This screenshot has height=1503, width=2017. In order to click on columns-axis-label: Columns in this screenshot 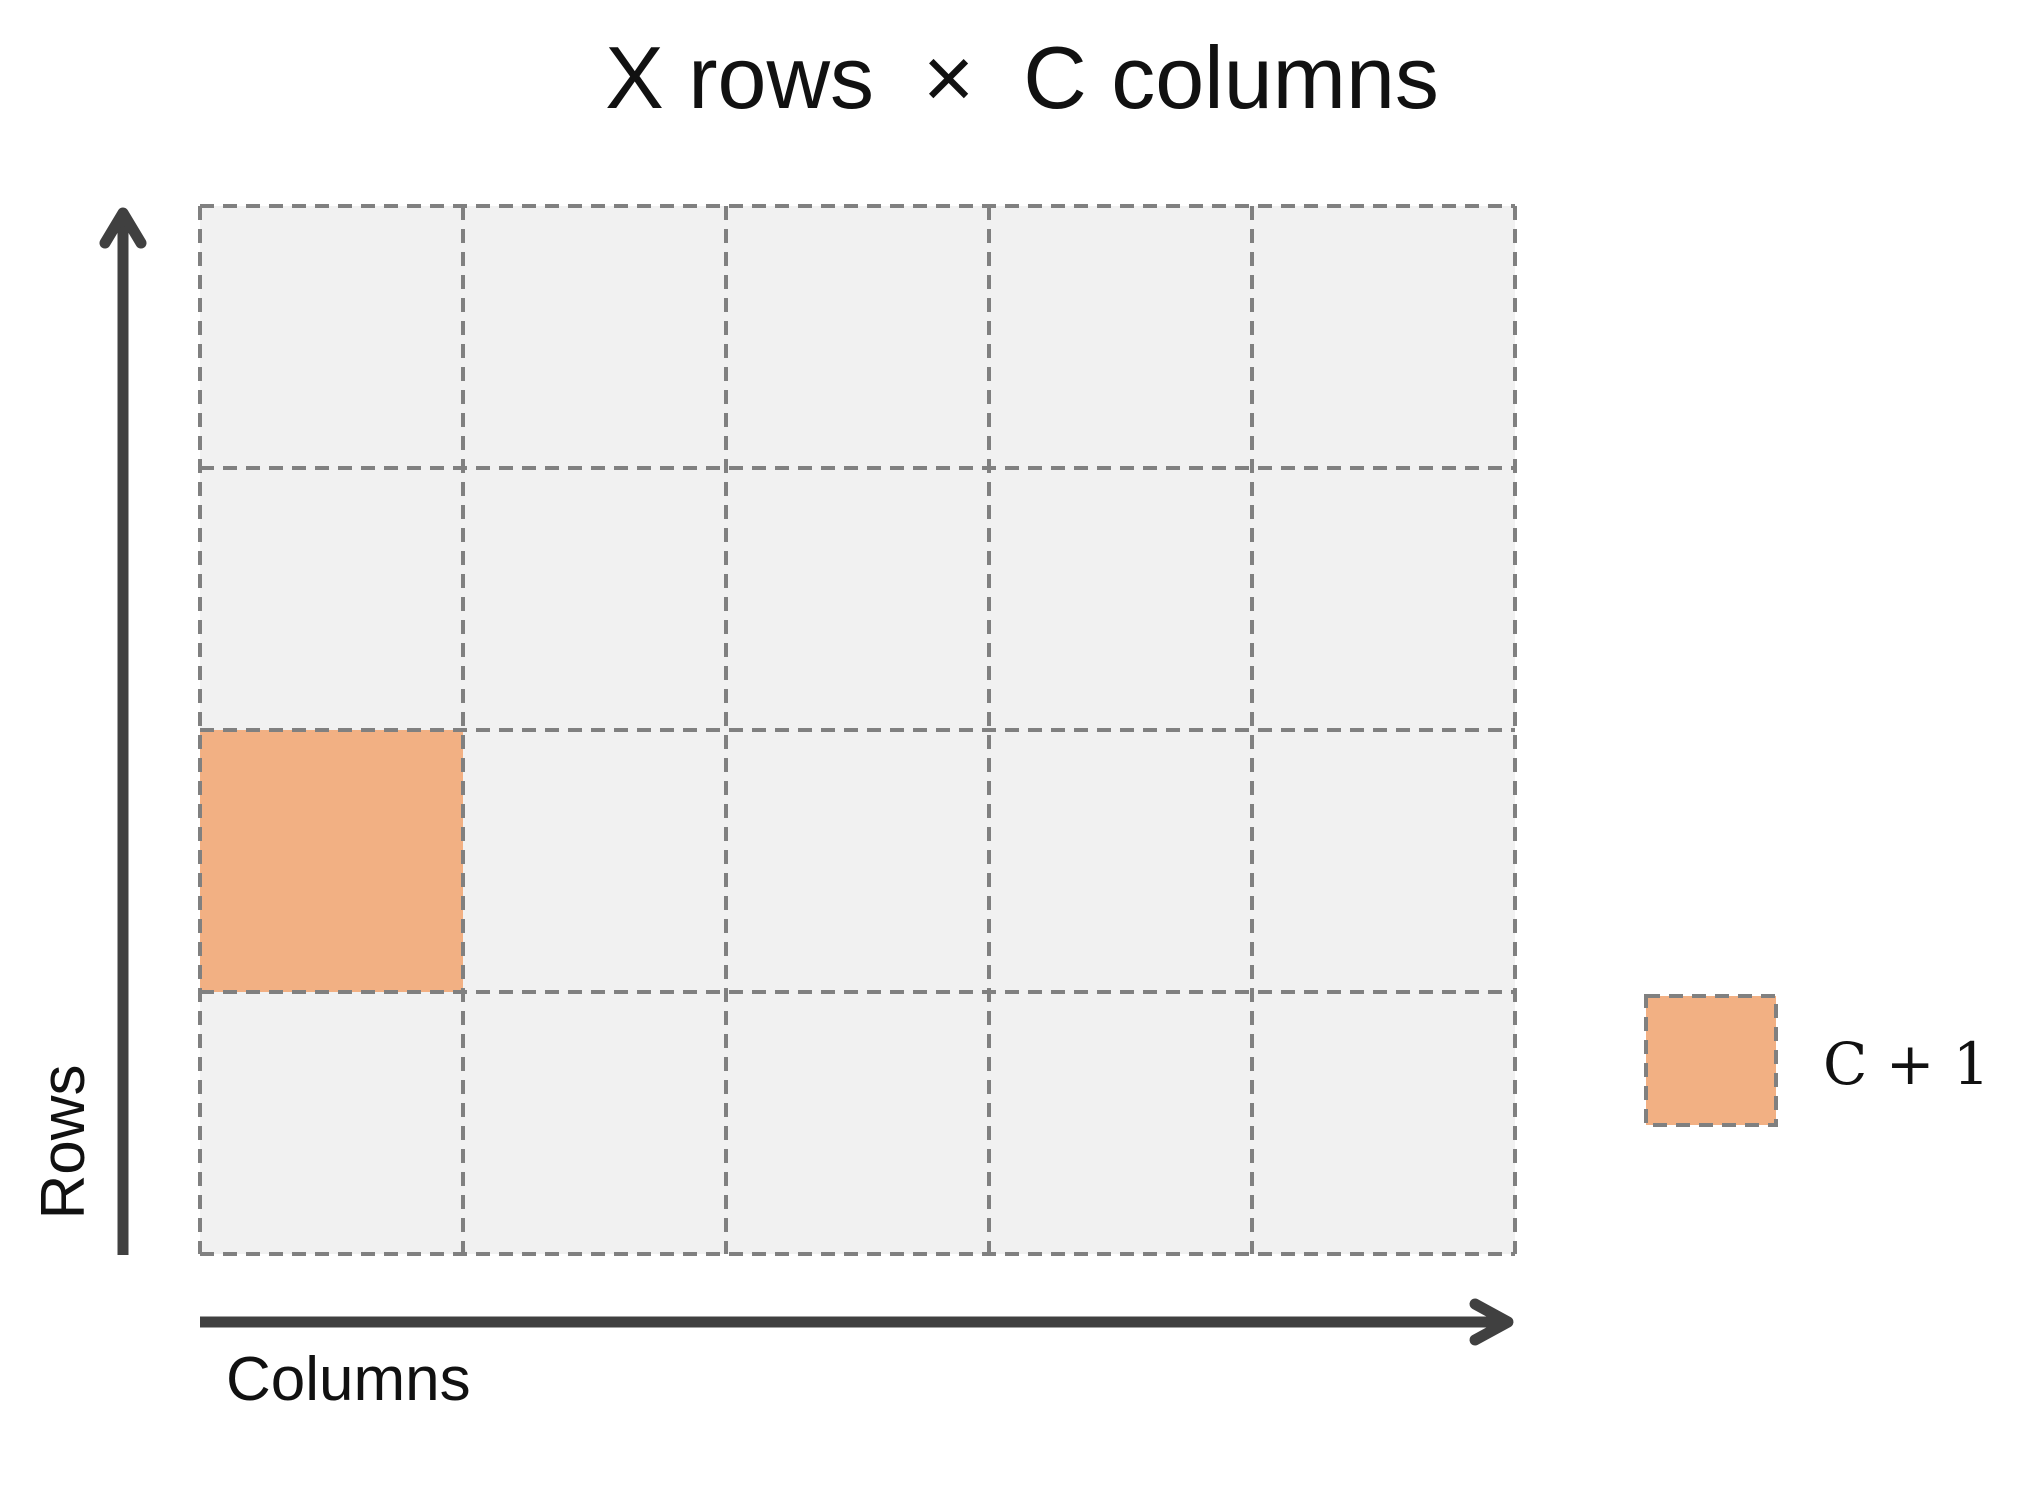, I will do `click(348, 1379)`.